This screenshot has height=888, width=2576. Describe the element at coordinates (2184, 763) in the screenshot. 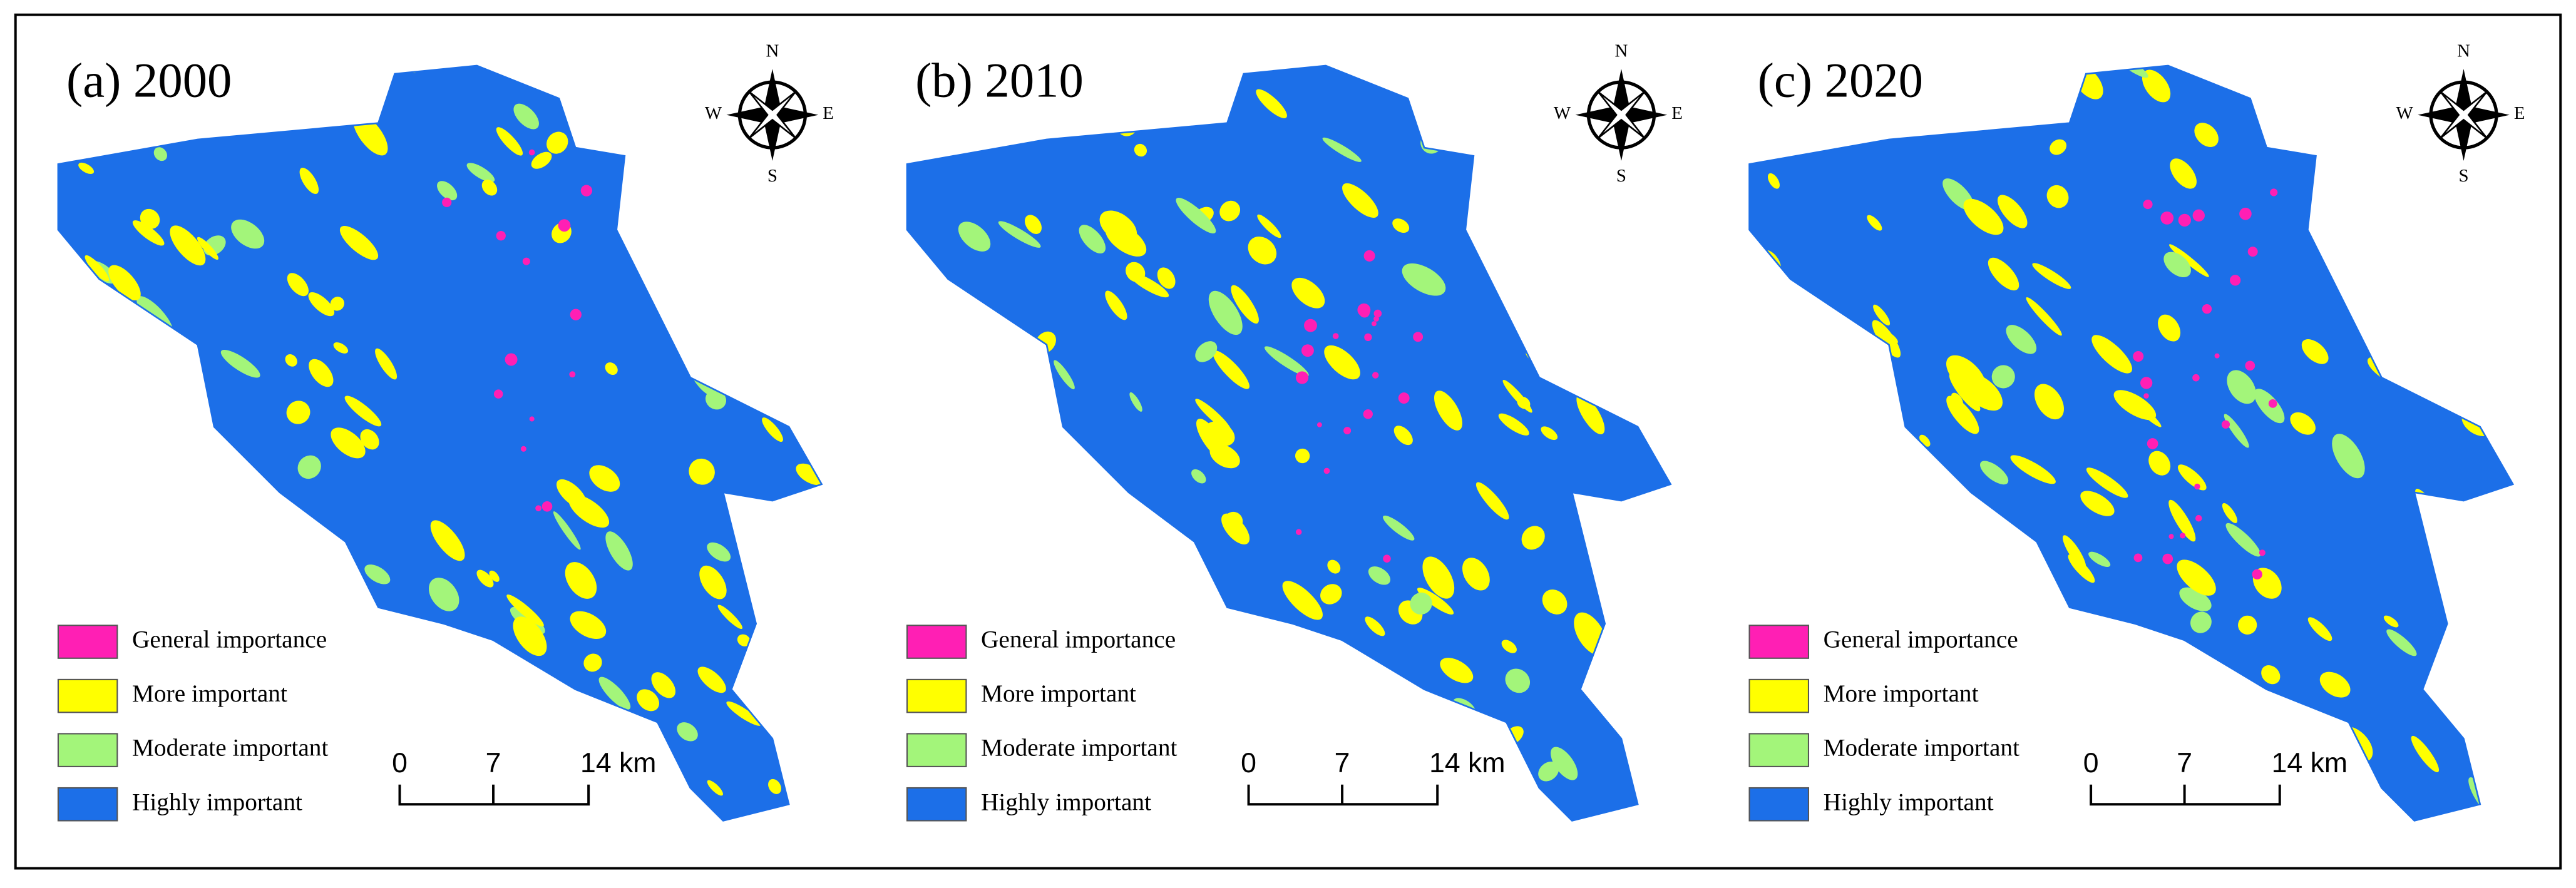

I see `scale-label: 7` at that location.